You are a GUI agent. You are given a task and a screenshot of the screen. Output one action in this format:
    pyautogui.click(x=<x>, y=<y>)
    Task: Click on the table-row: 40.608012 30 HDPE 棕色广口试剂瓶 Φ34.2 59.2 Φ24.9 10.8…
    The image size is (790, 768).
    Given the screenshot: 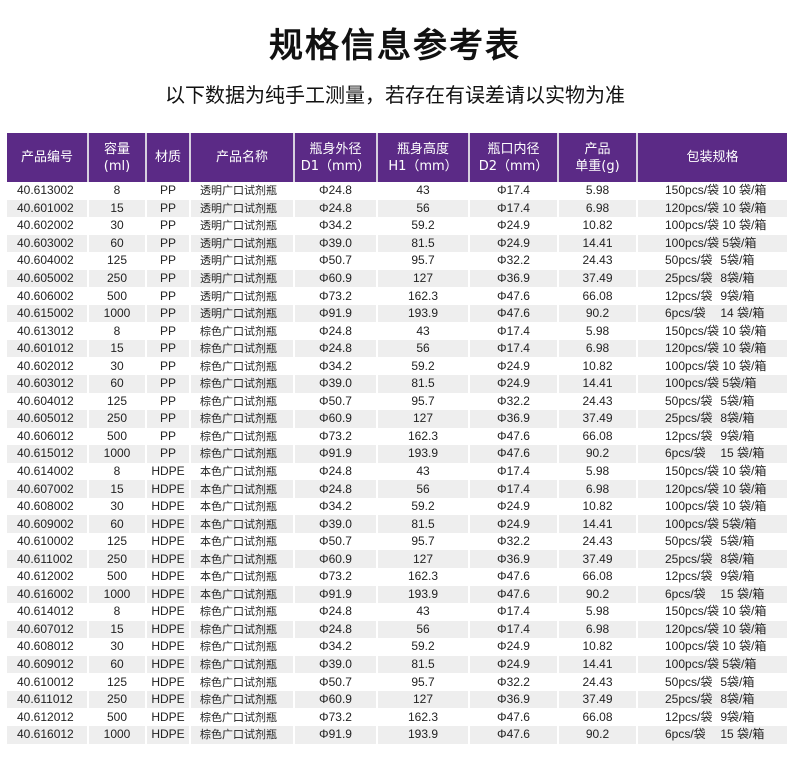 What is the action you would take?
    pyautogui.click(x=397, y=647)
    